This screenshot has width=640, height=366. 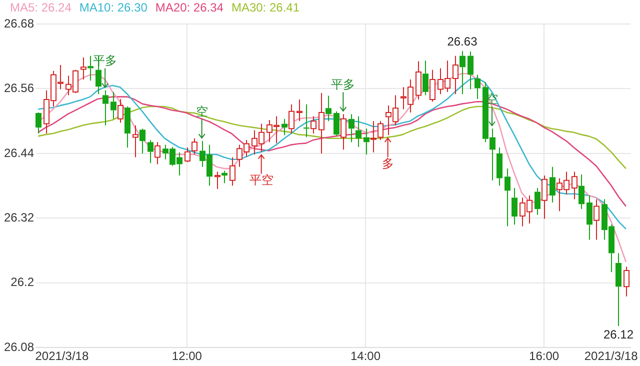 What do you see at coordinates (22, 282) in the screenshot?
I see `y-tick-label: 26.2` at bounding box center [22, 282].